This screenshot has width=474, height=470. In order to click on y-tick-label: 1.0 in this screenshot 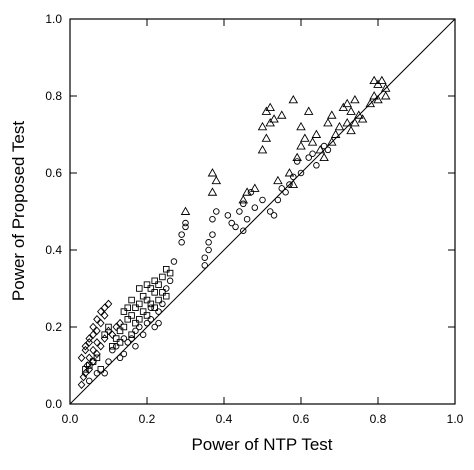, I will do `click(53, 19)`.